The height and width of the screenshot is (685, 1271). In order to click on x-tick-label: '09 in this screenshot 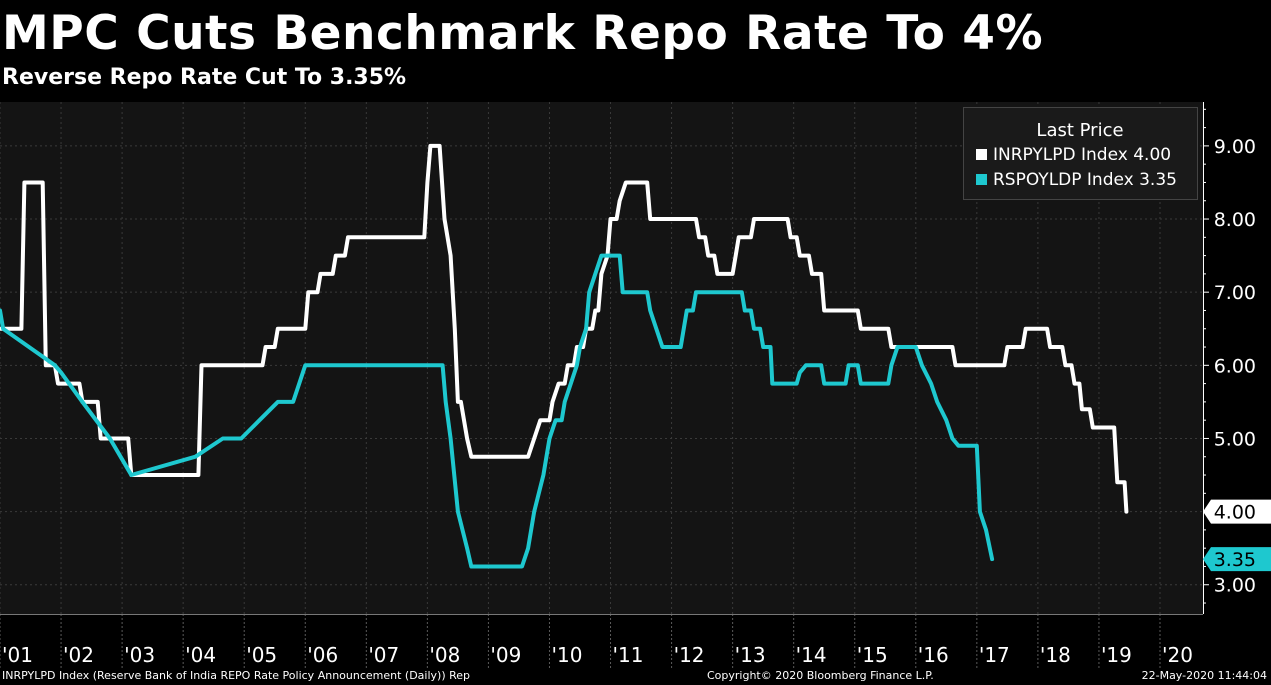, I will do `click(505, 655)`.